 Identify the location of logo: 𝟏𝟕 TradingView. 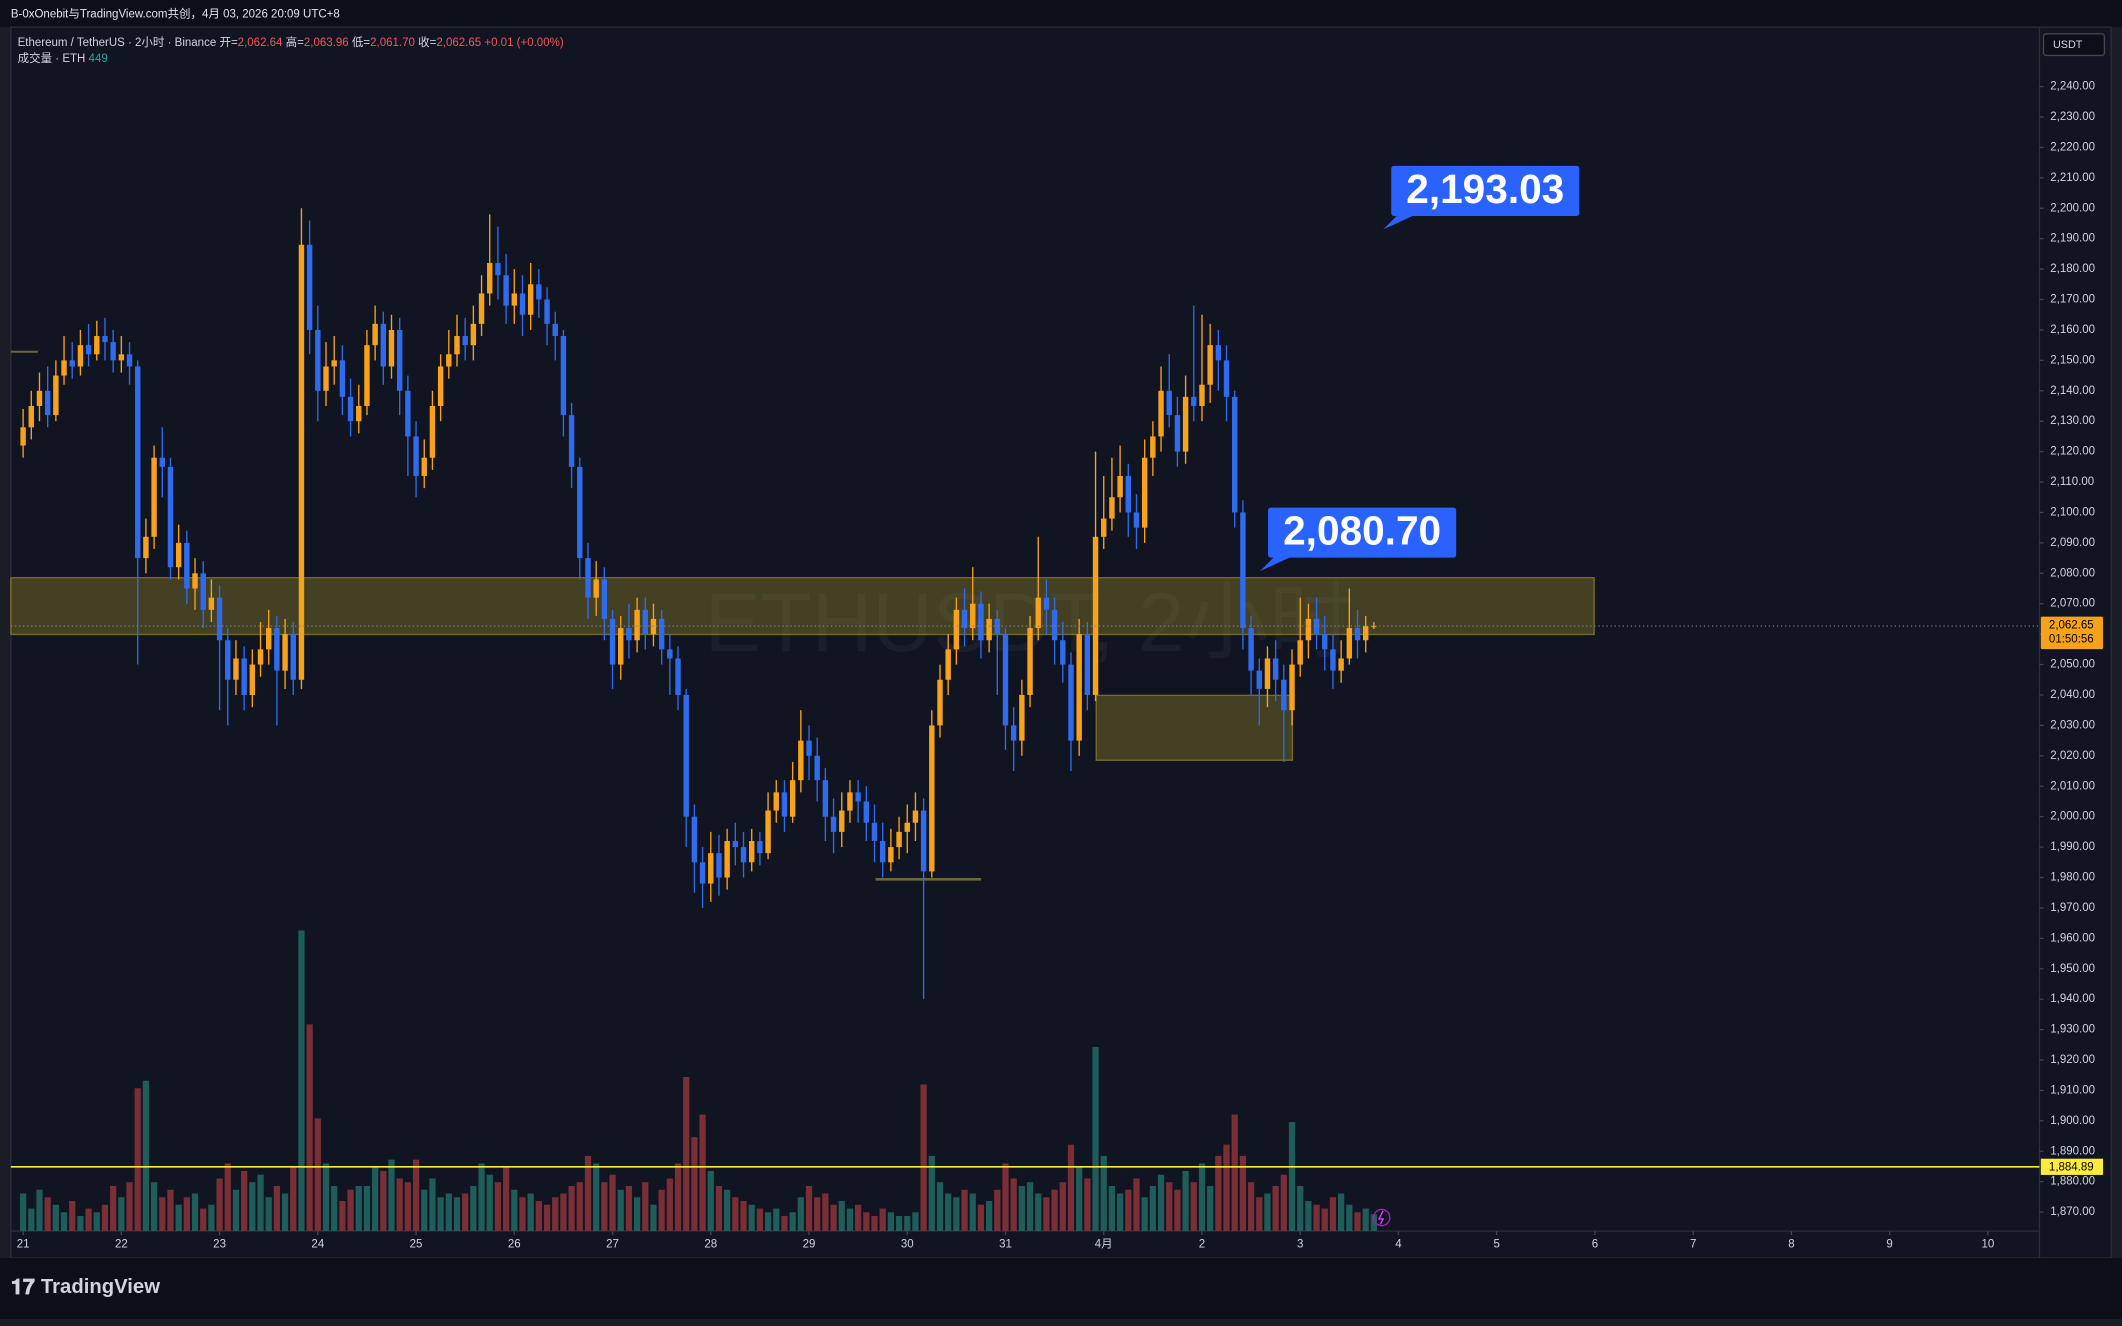
(85, 1286).